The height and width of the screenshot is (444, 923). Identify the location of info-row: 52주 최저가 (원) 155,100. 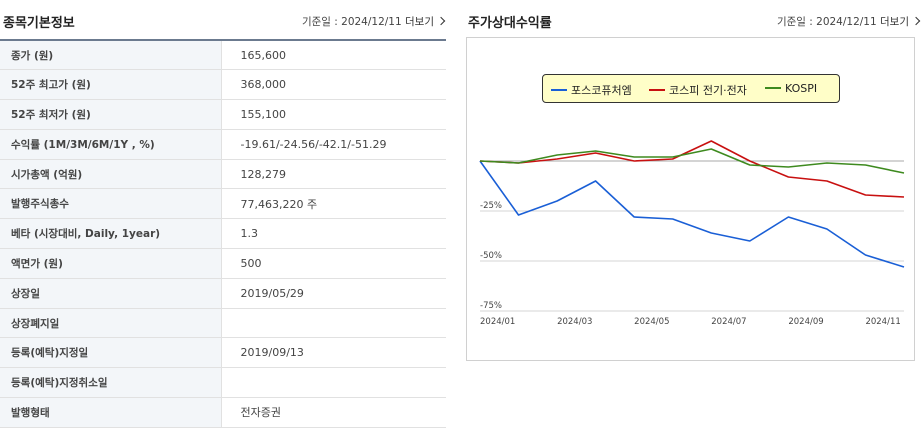
(223, 114).